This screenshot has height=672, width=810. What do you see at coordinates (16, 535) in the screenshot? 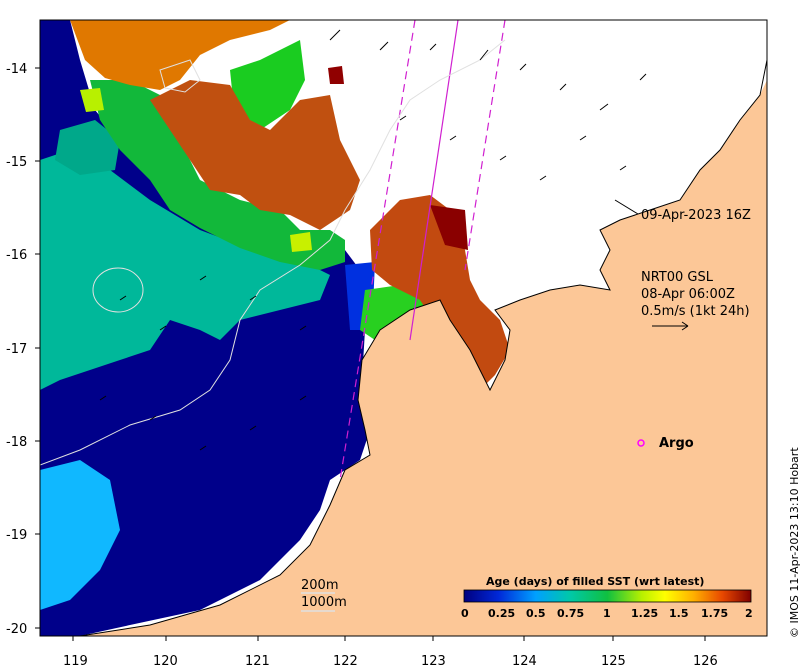
I see `y-tick-label: -19` at bounding box center [16, 535].